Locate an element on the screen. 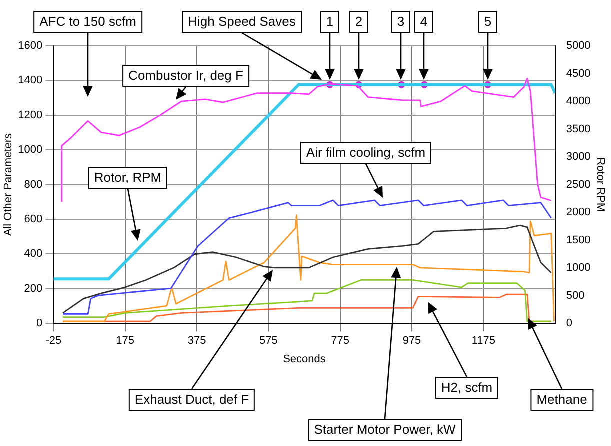 The height and width of the screenshot is (446, 611). y2-tick-label: 2500 is located at coordinates (578, 184).